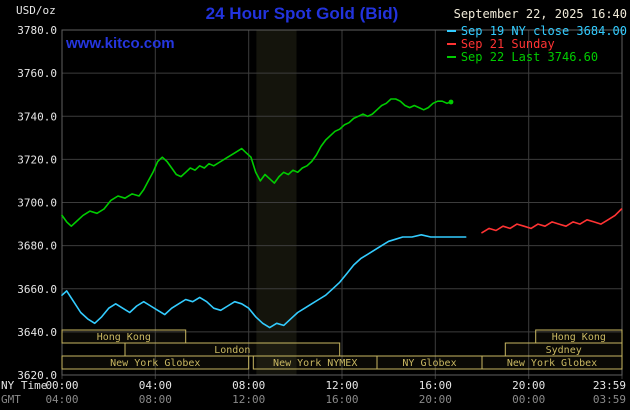 The width and height of the screenshot is (630, 410). What do you see at coordinates (36, 10) in the screenshot?
I see `y-axis-unit: USD/oz` at bounding box center [36, 10].